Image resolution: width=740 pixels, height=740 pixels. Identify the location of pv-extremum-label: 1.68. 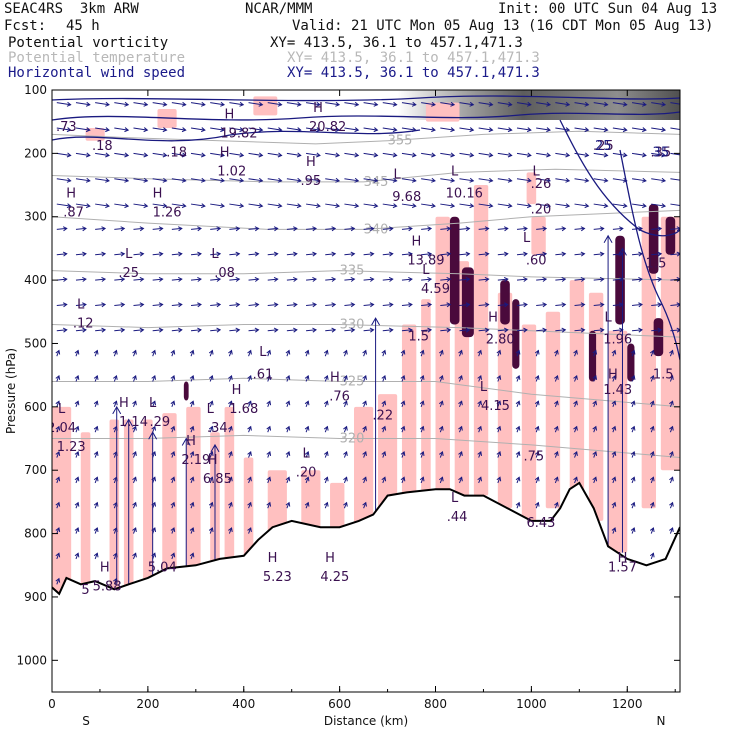
(243, 409).